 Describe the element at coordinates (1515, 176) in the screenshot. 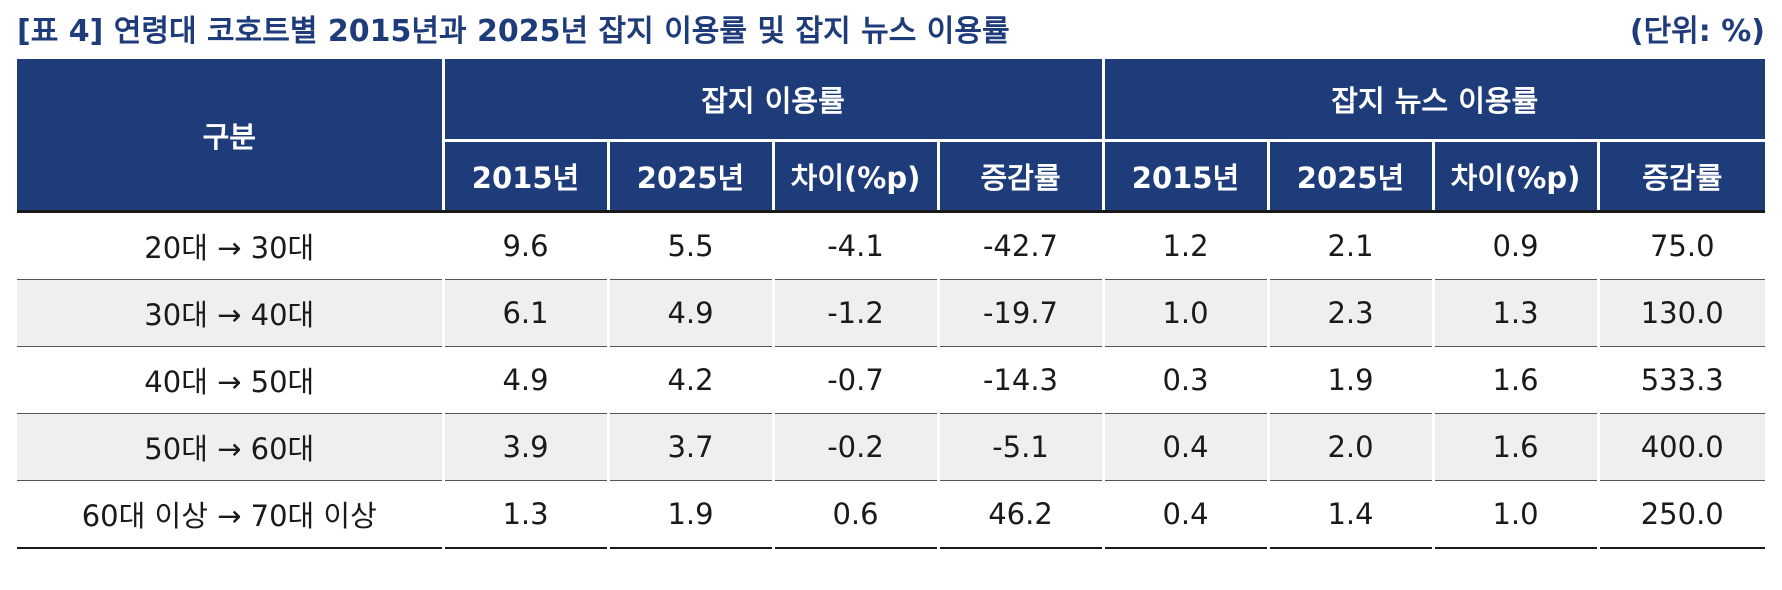

I see `subheader-news-diff: 차이(%p)` at that location.